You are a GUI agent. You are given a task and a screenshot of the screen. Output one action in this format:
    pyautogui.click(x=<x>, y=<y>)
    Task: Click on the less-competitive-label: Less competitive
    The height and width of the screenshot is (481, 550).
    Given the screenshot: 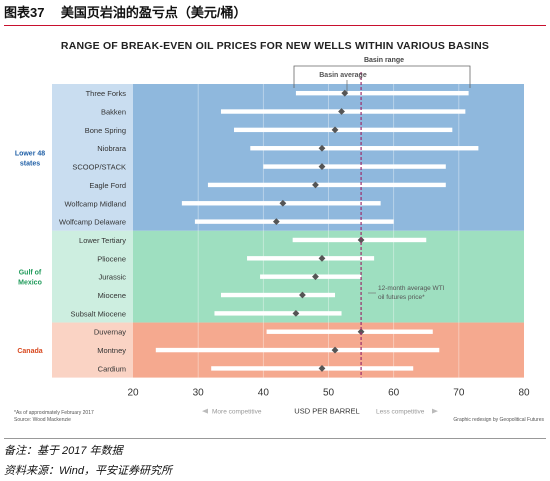 What is the action you would take?
    pyautogui.click(x=400, y=412)
    